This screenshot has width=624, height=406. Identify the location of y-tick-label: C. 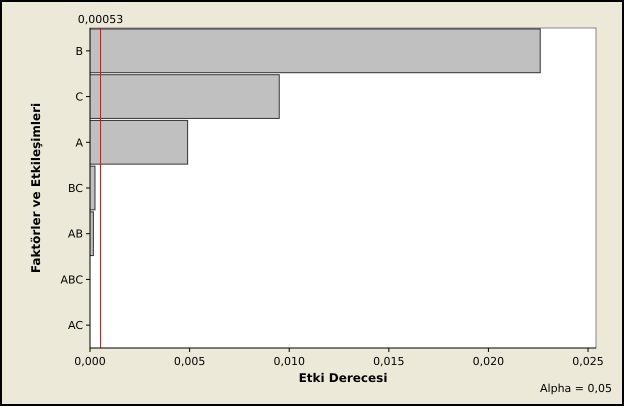
(79, 97).